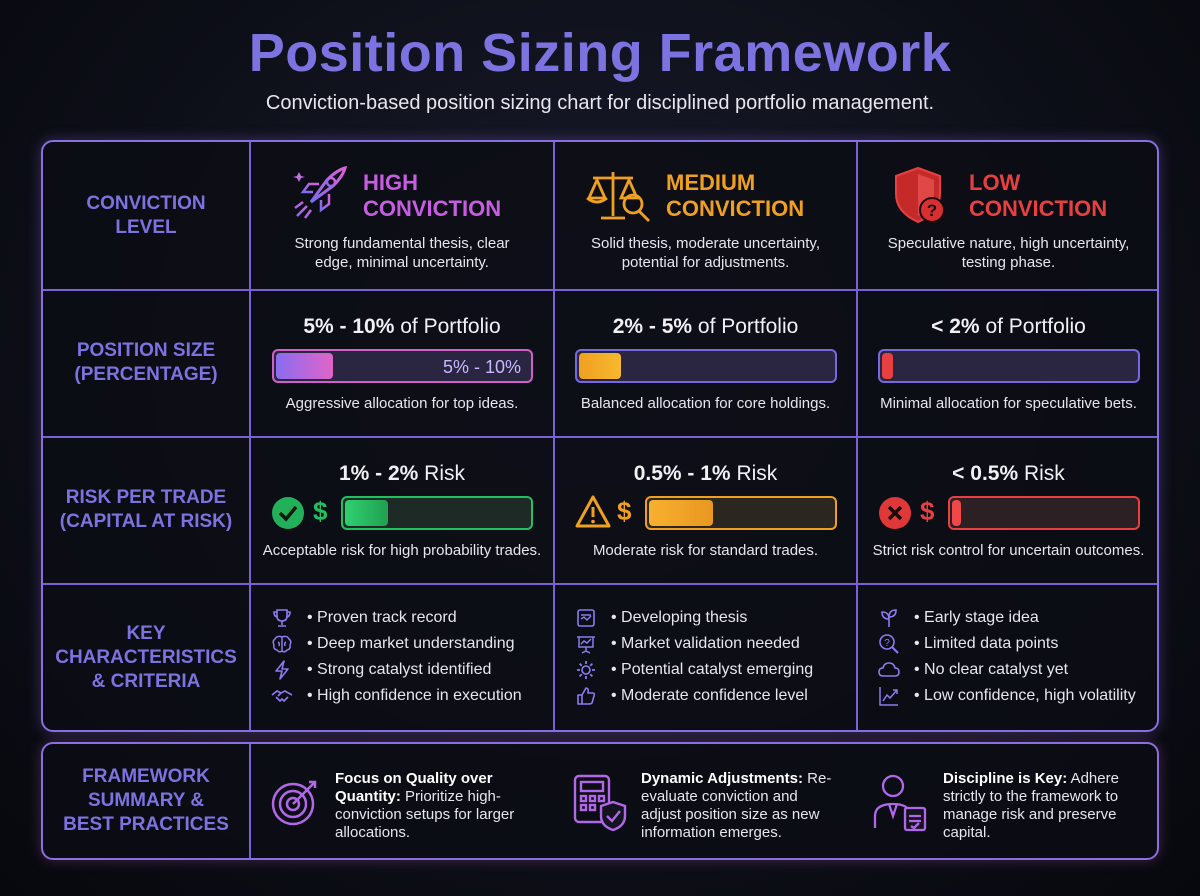 Image resolution: width=1200 pixels, height=896 pixels. I want to click on size-range-label: 2% - 5% of Portfolio, so click(705, 326).